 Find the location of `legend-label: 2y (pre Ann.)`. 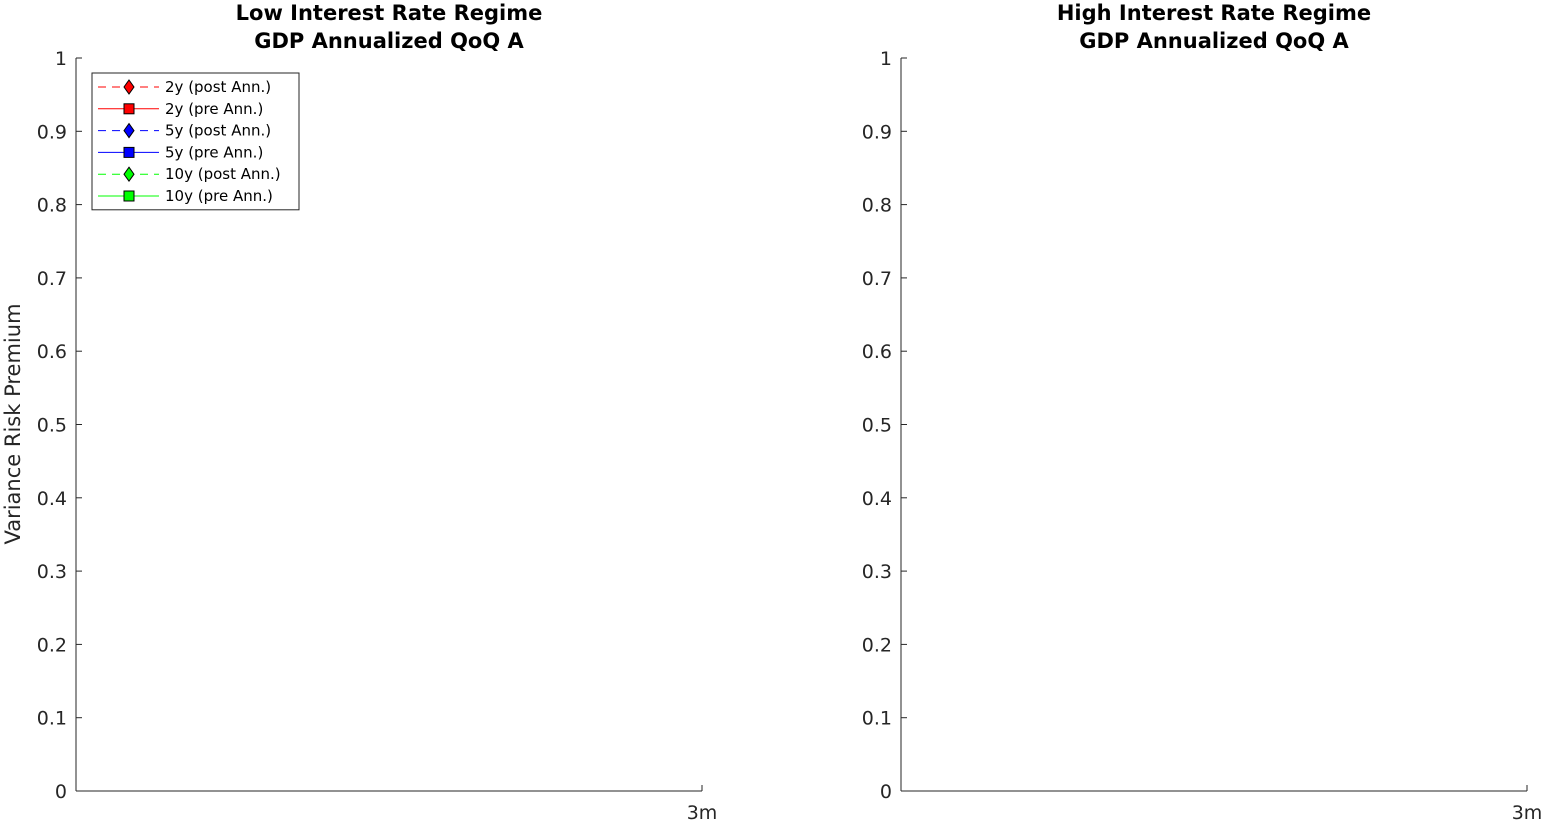

legend-label: 2y (pre Ann.) is located at coordinates (214, 109).